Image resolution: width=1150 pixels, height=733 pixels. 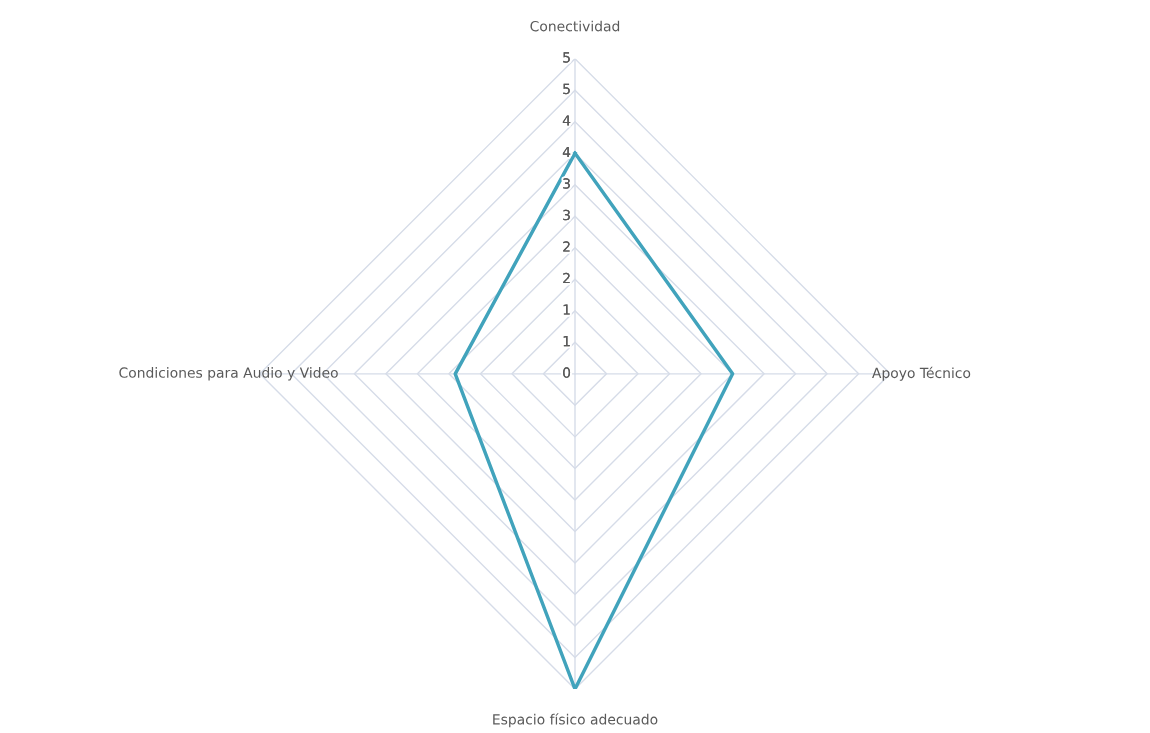 What do you see at coordinates (228, 374) in the screenshot?
I see `spoke-label: Condiciones para Audio y Video` at bounding box center [228, 374].